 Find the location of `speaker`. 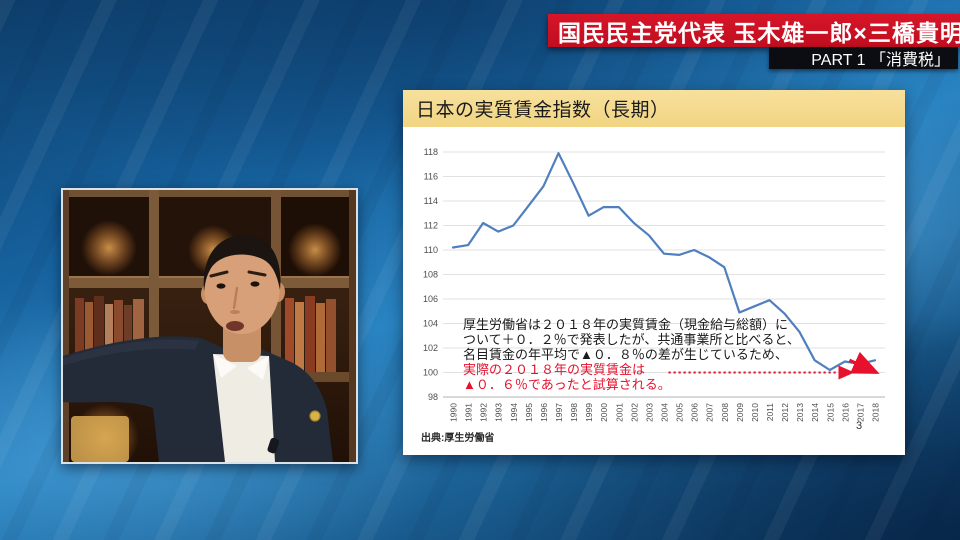

speaker is located at coordinates (198, 348).